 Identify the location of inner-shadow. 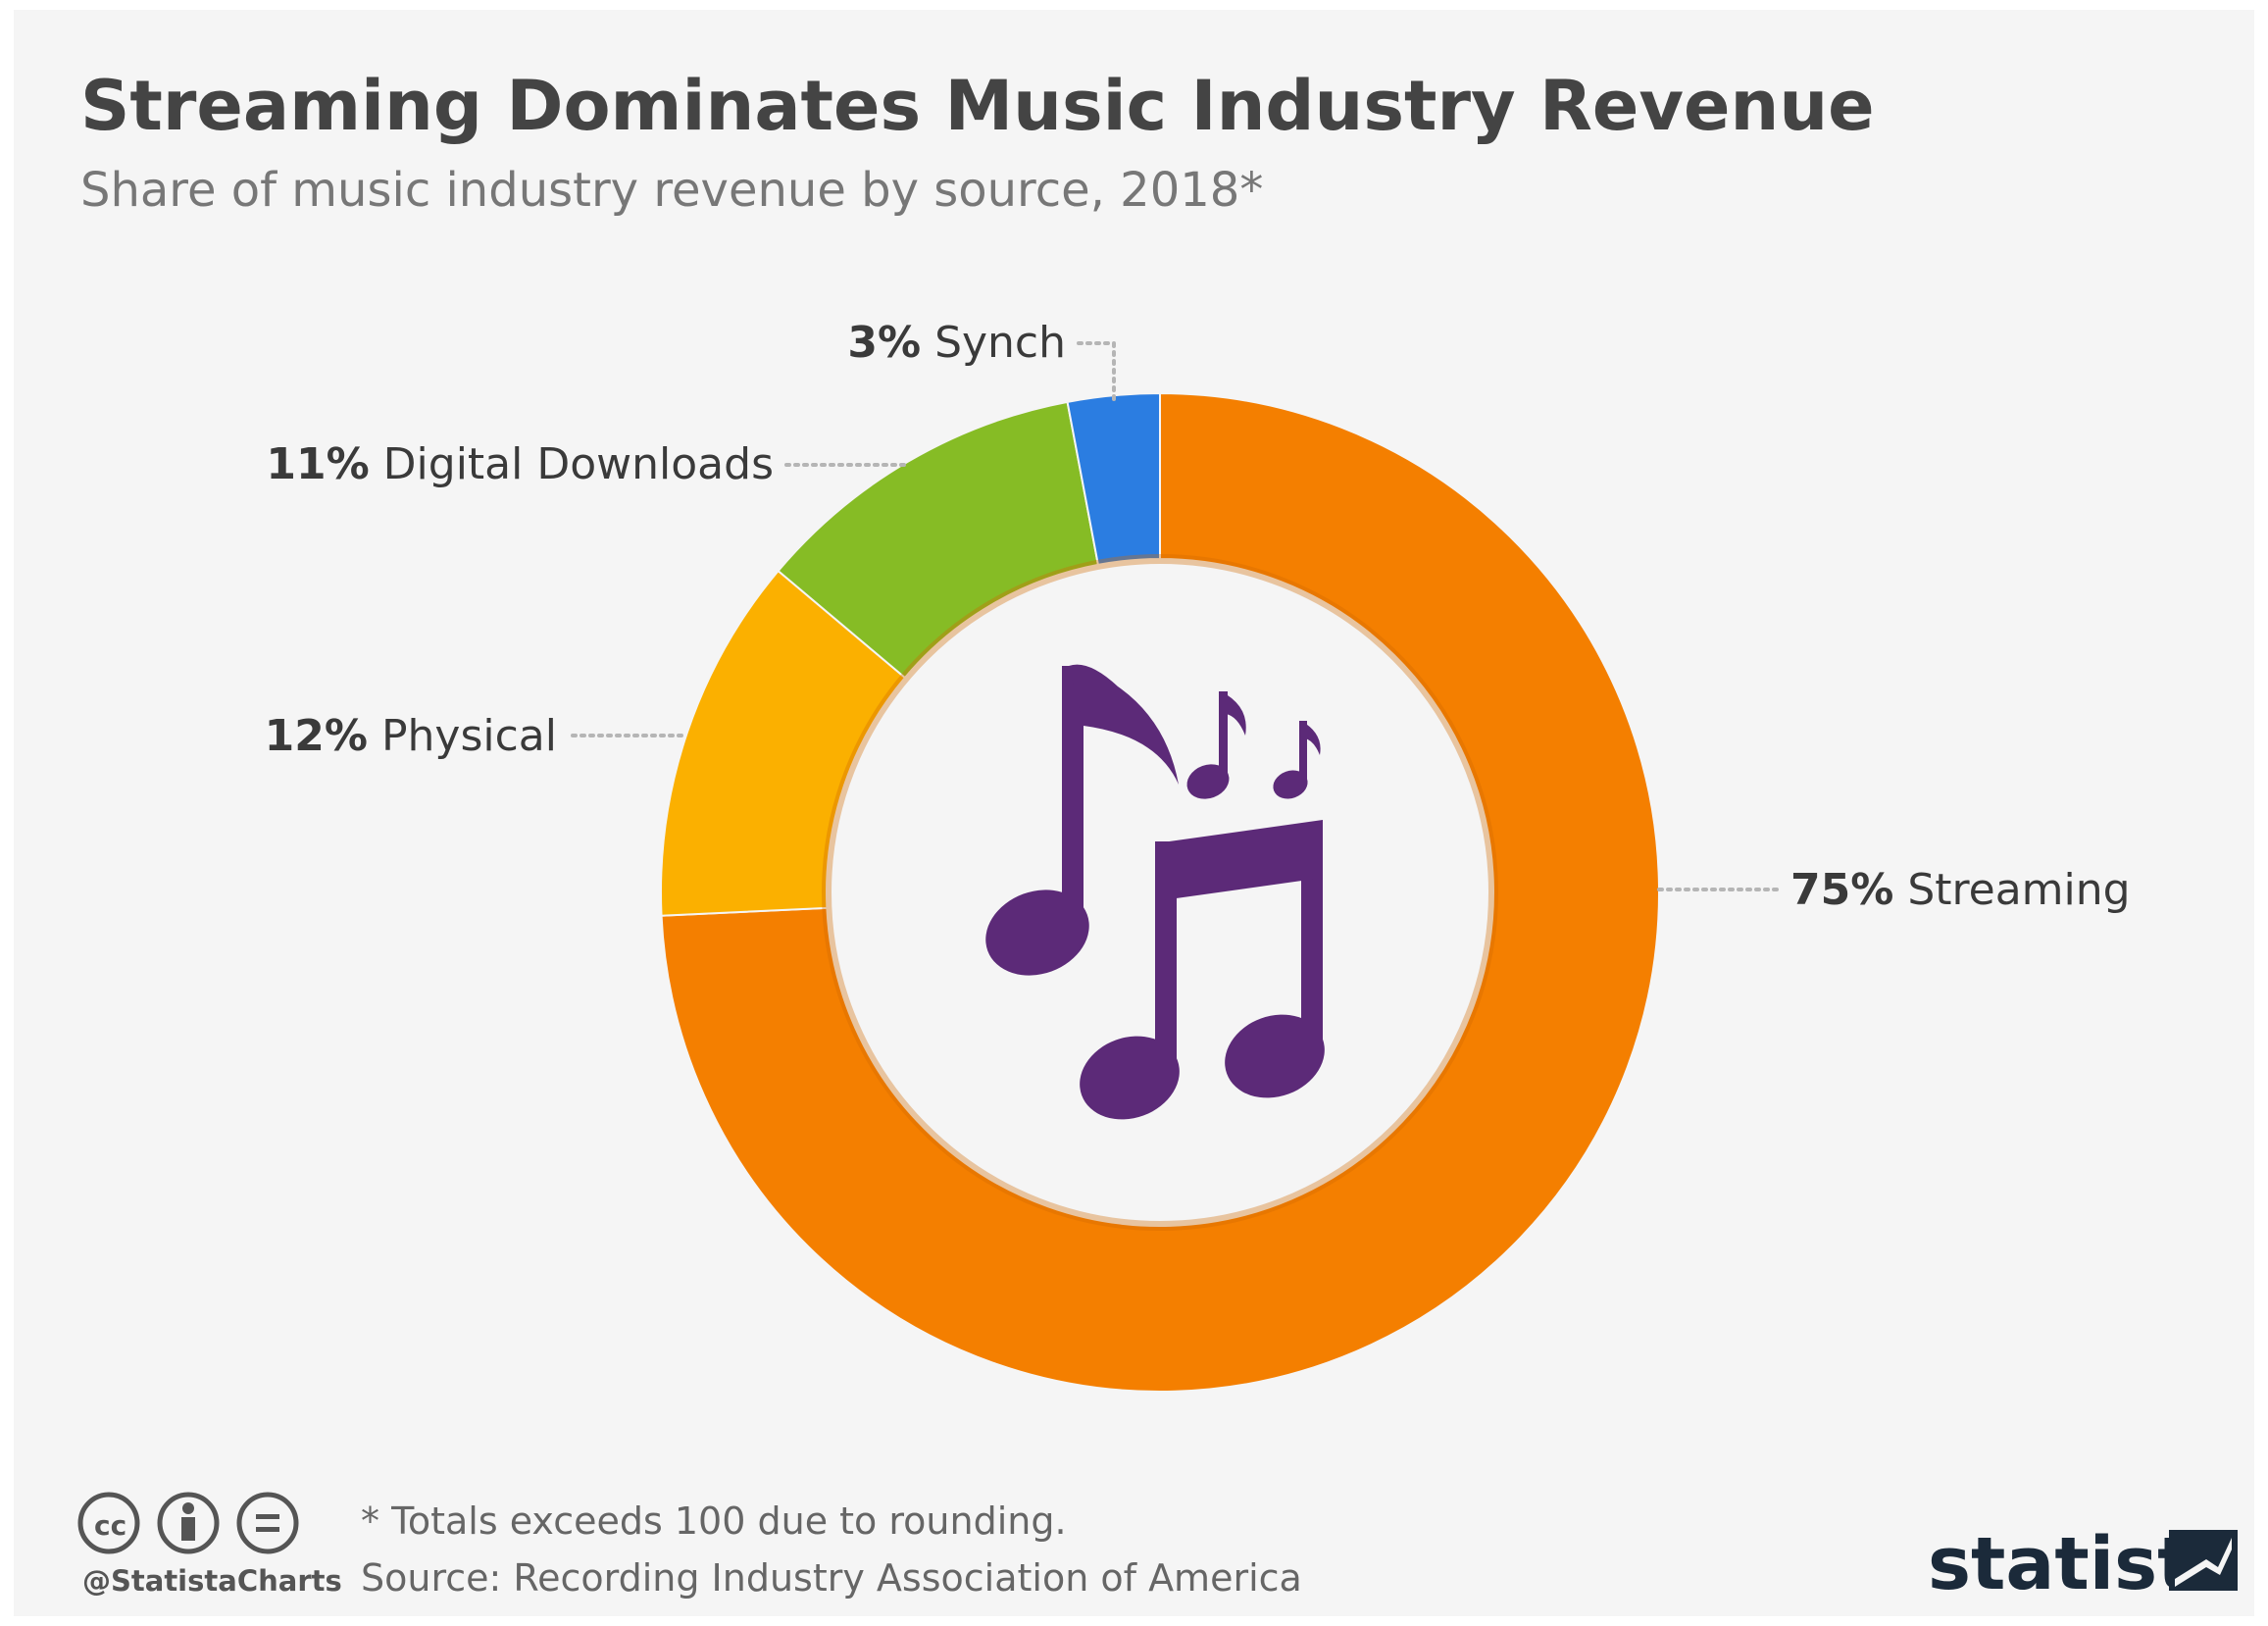
(1160, 892).